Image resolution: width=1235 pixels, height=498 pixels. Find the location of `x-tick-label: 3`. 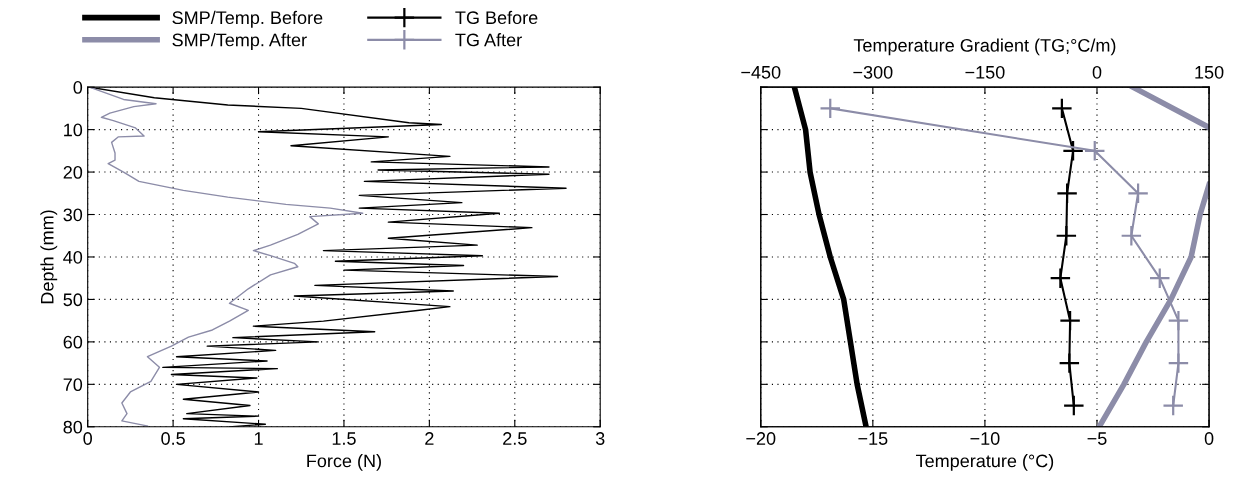

x-tick-label: 3 is located at coordinates (600, 438).